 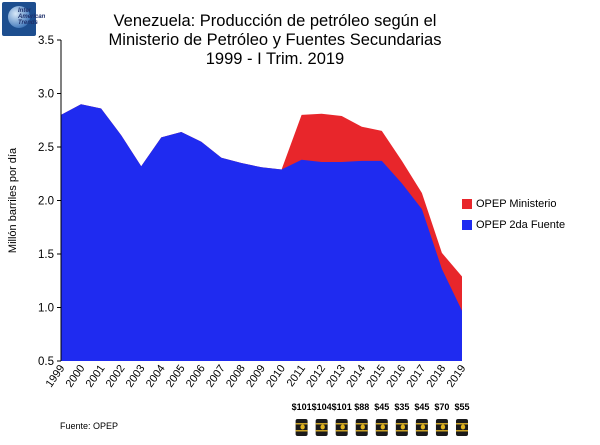 I want to click on y-tick-label: 2.5, so click(x=46, y=148).